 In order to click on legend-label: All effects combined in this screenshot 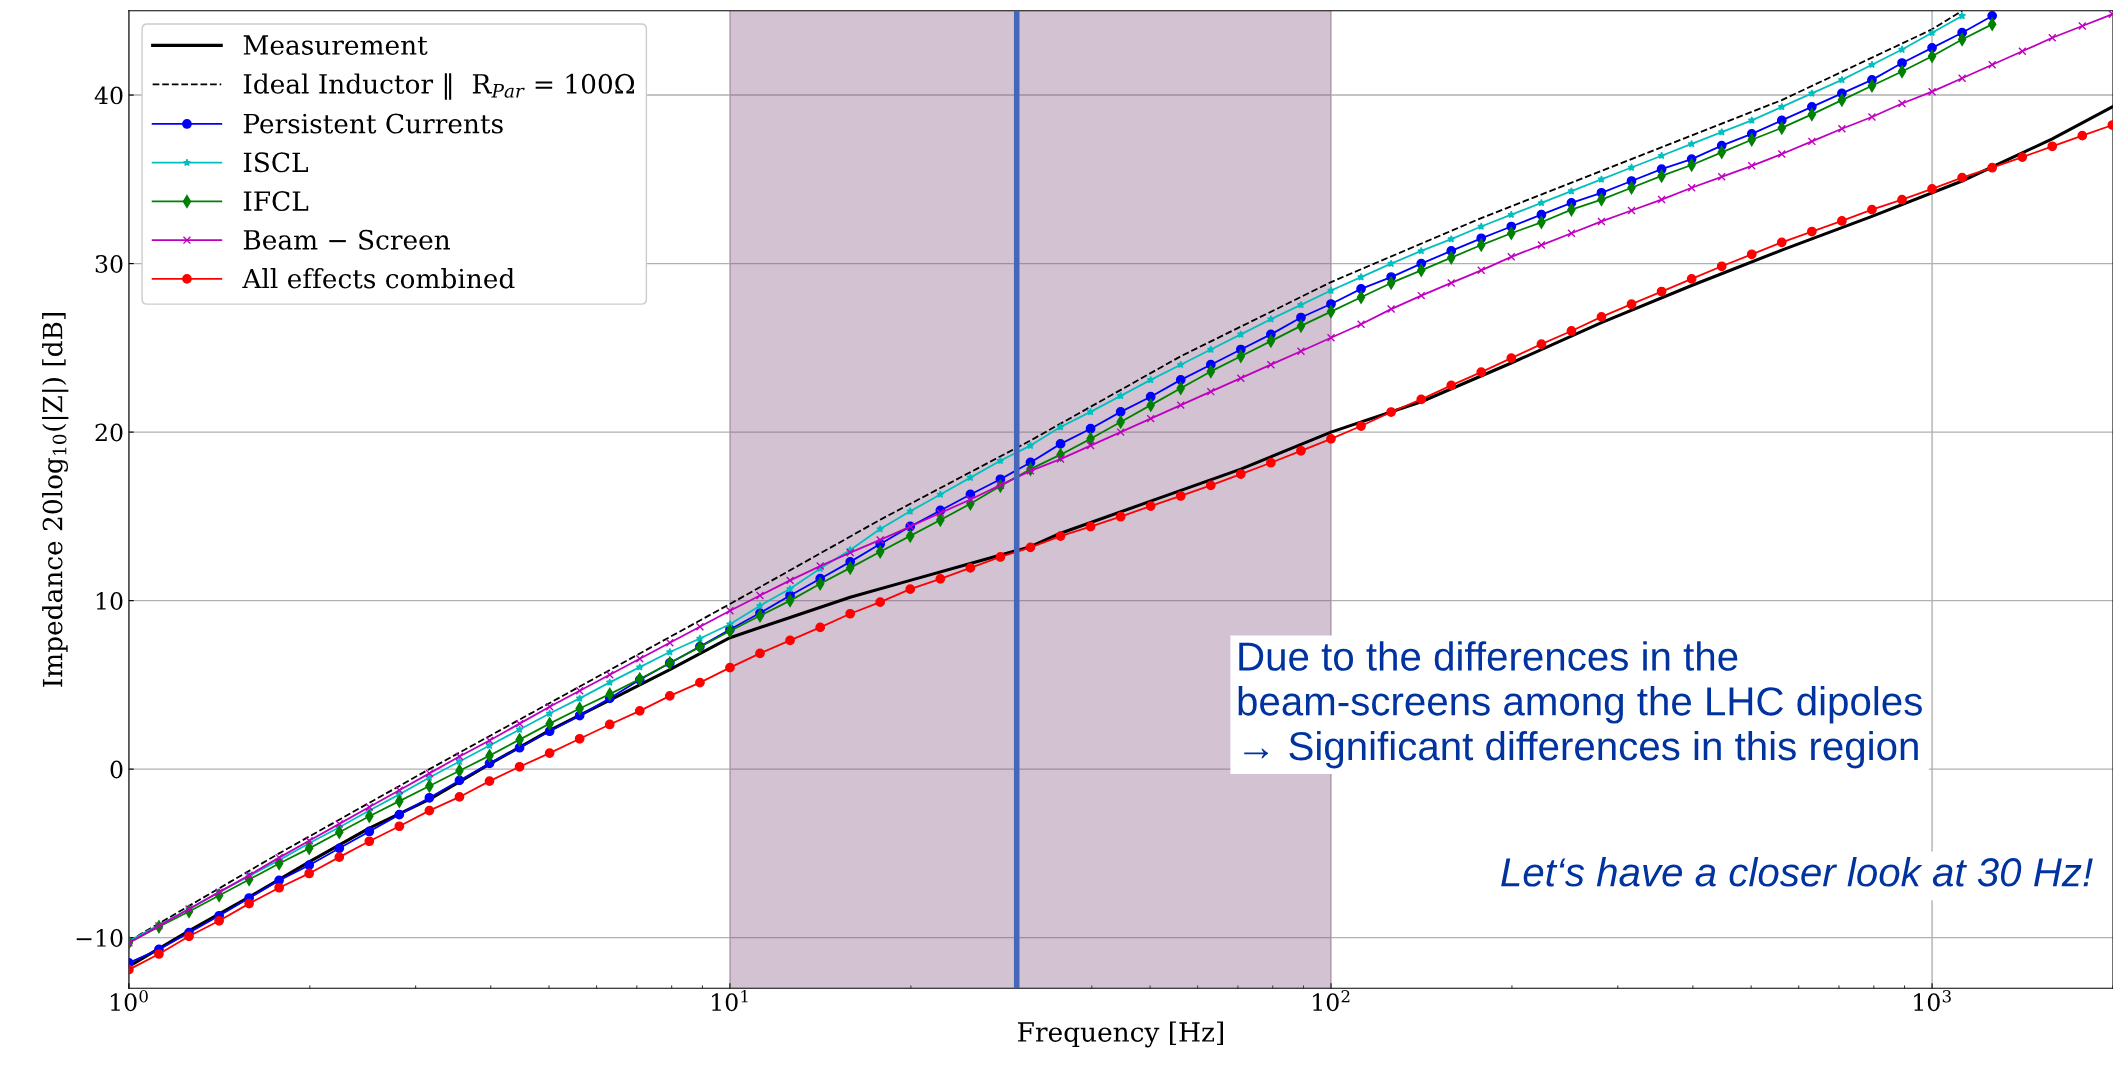, I will do `click(378, 278)`.